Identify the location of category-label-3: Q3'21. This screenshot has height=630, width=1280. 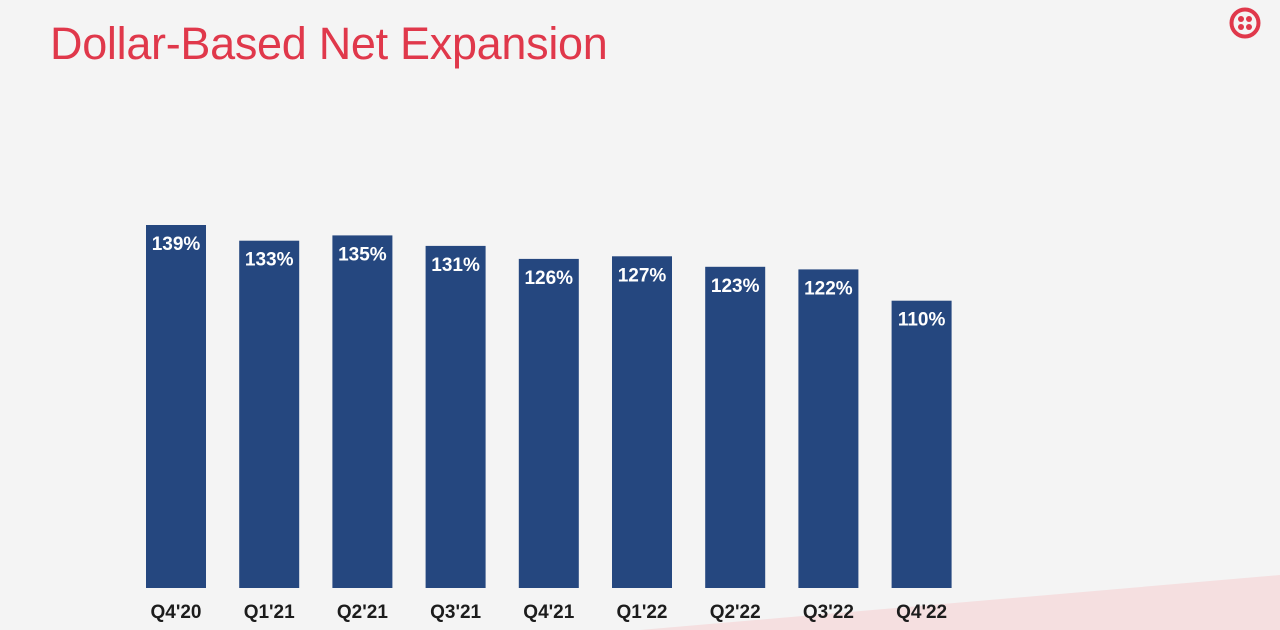
(455, 612).